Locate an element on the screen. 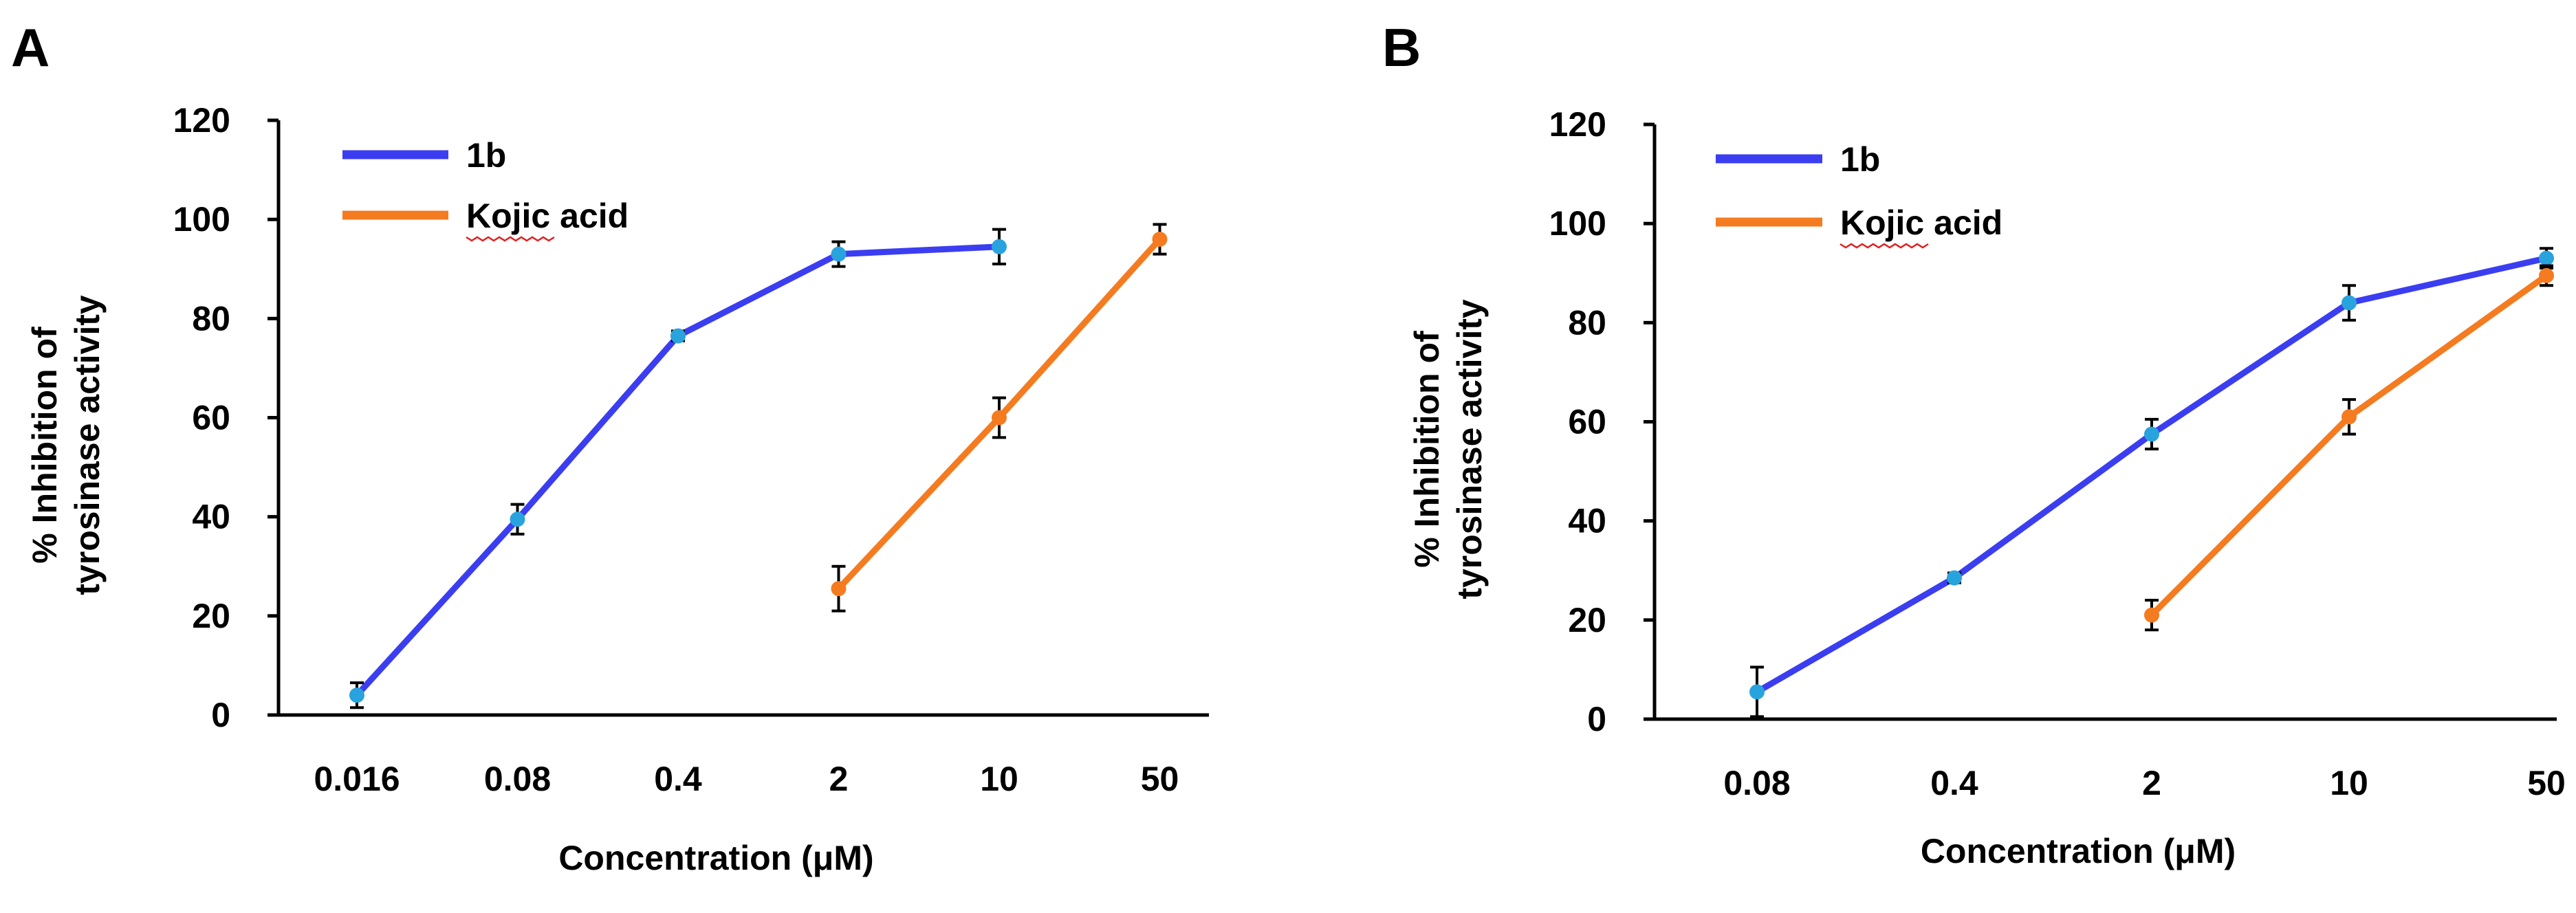  panel-b-letter: B is located at coordinates (1401, 47).